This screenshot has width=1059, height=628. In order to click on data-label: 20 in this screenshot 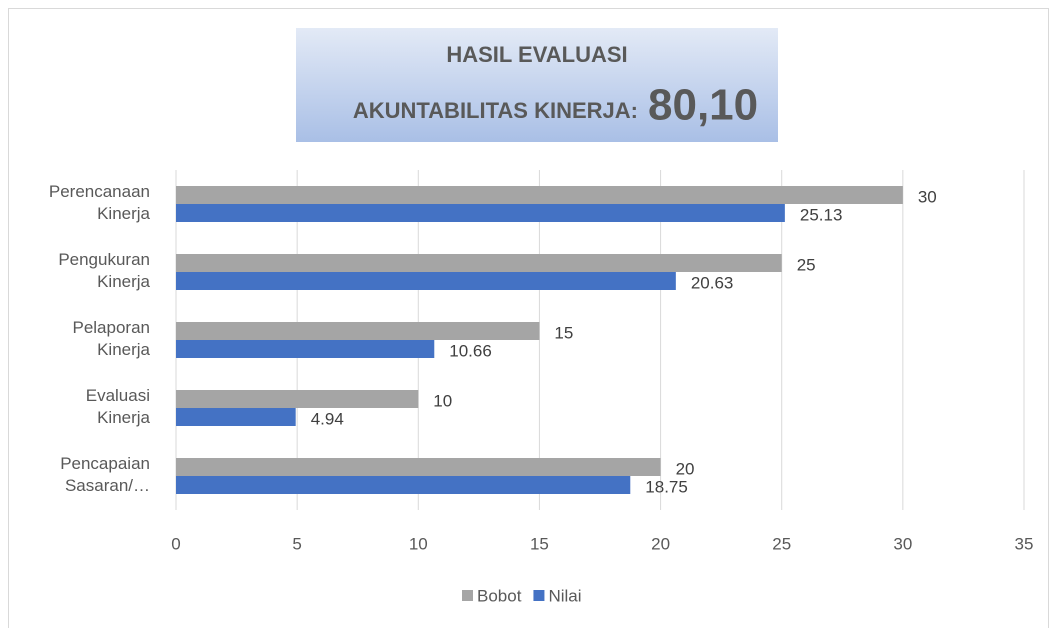, I will do `click(685, 468)`.